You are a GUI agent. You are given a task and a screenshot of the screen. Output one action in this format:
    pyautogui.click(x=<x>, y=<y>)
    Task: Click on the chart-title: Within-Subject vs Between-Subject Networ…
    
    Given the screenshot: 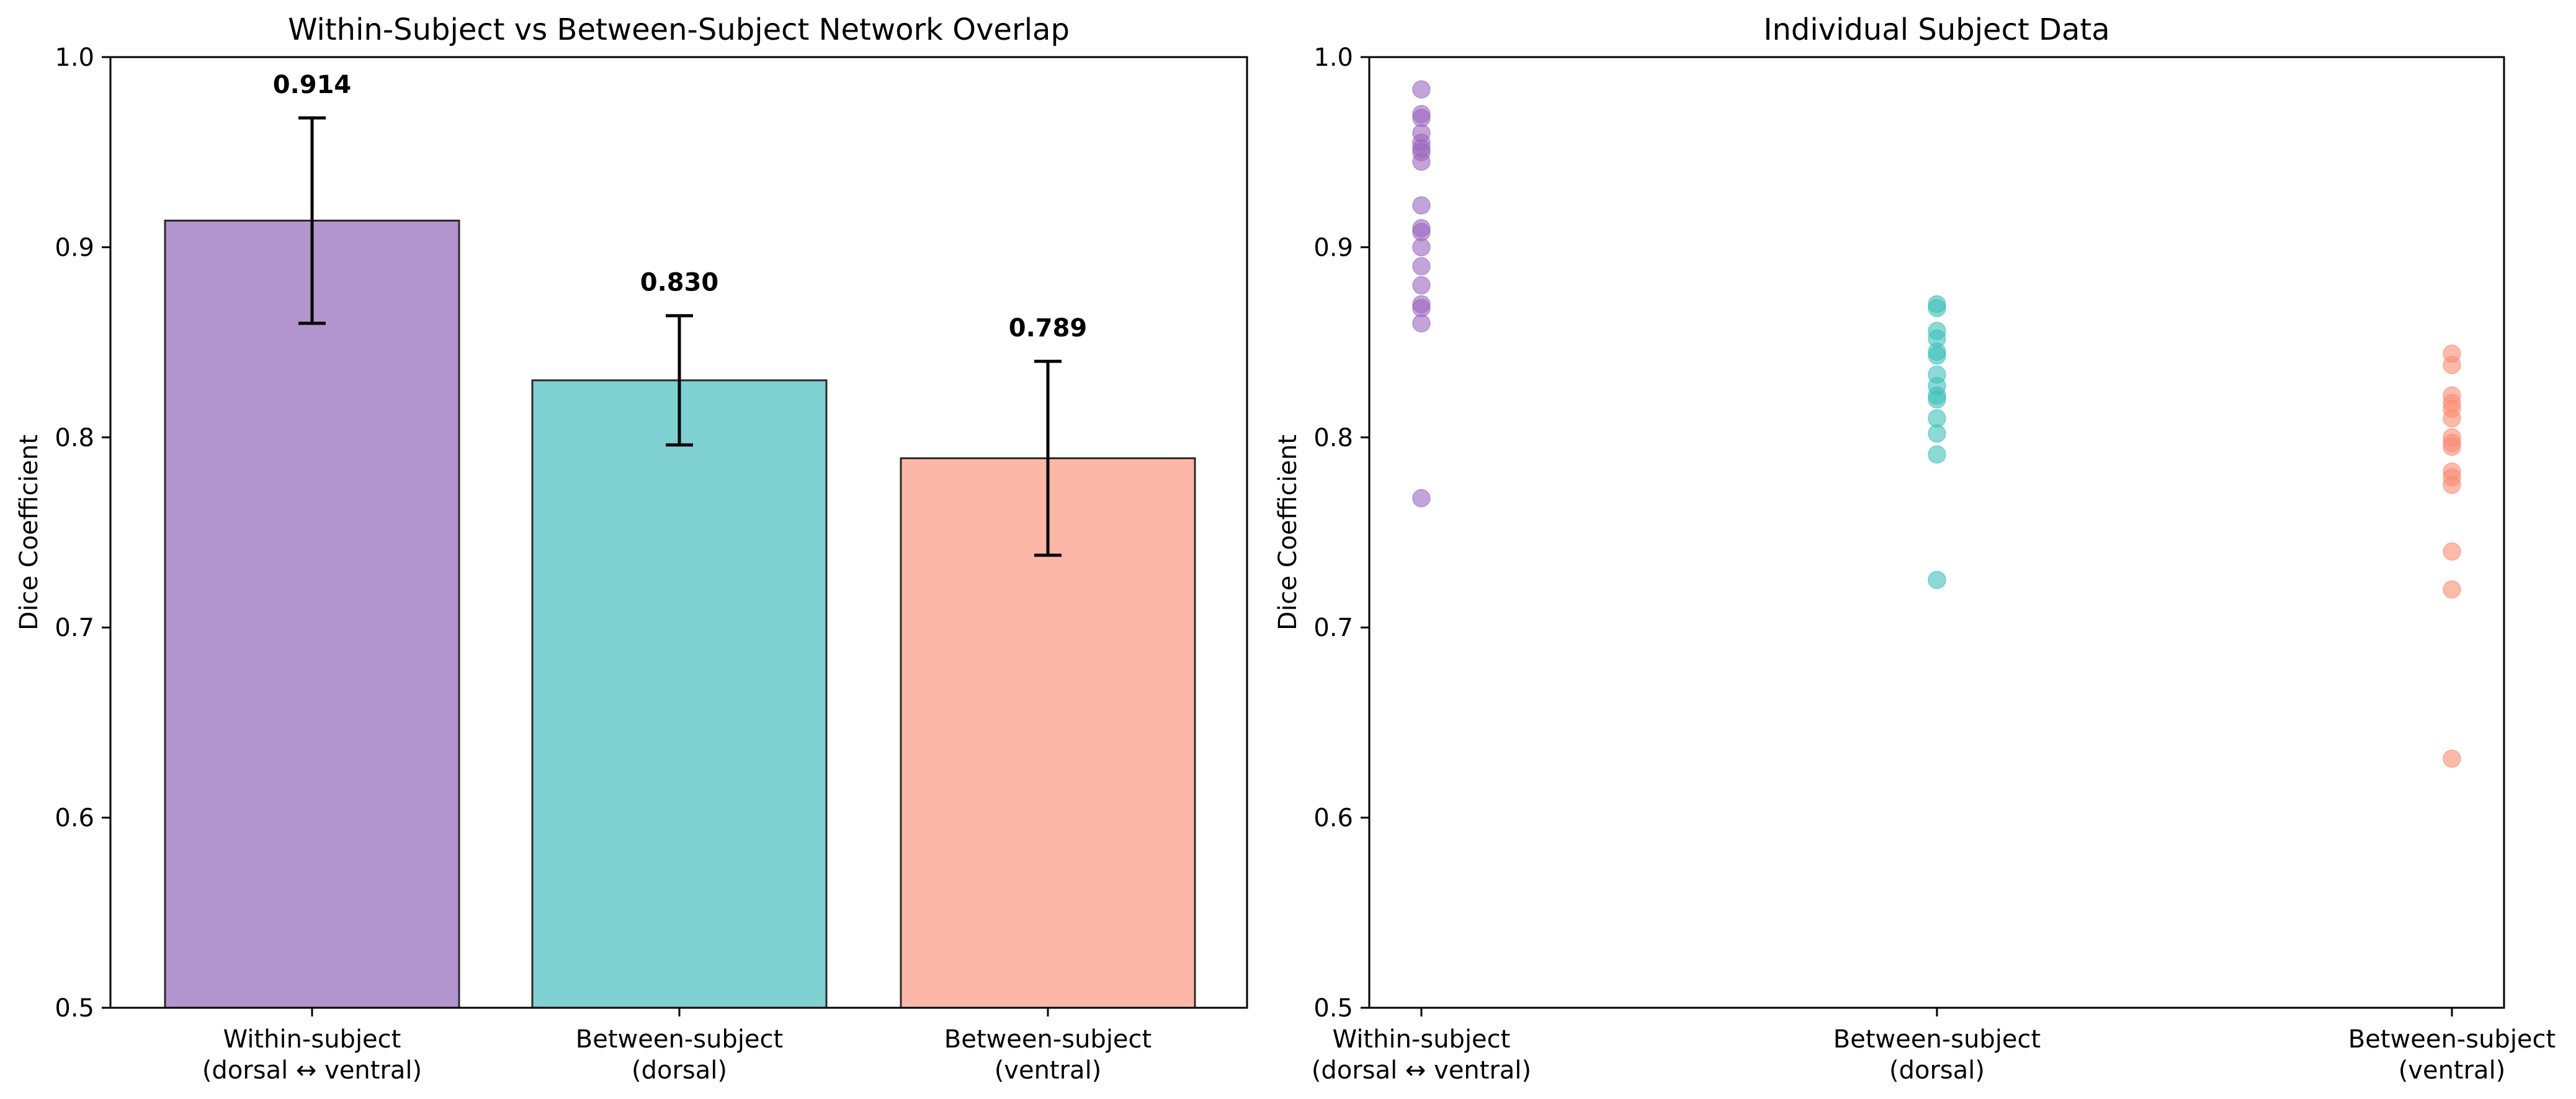 What is the action you would take?
    pyautogui.click(x=679, y=29)
    